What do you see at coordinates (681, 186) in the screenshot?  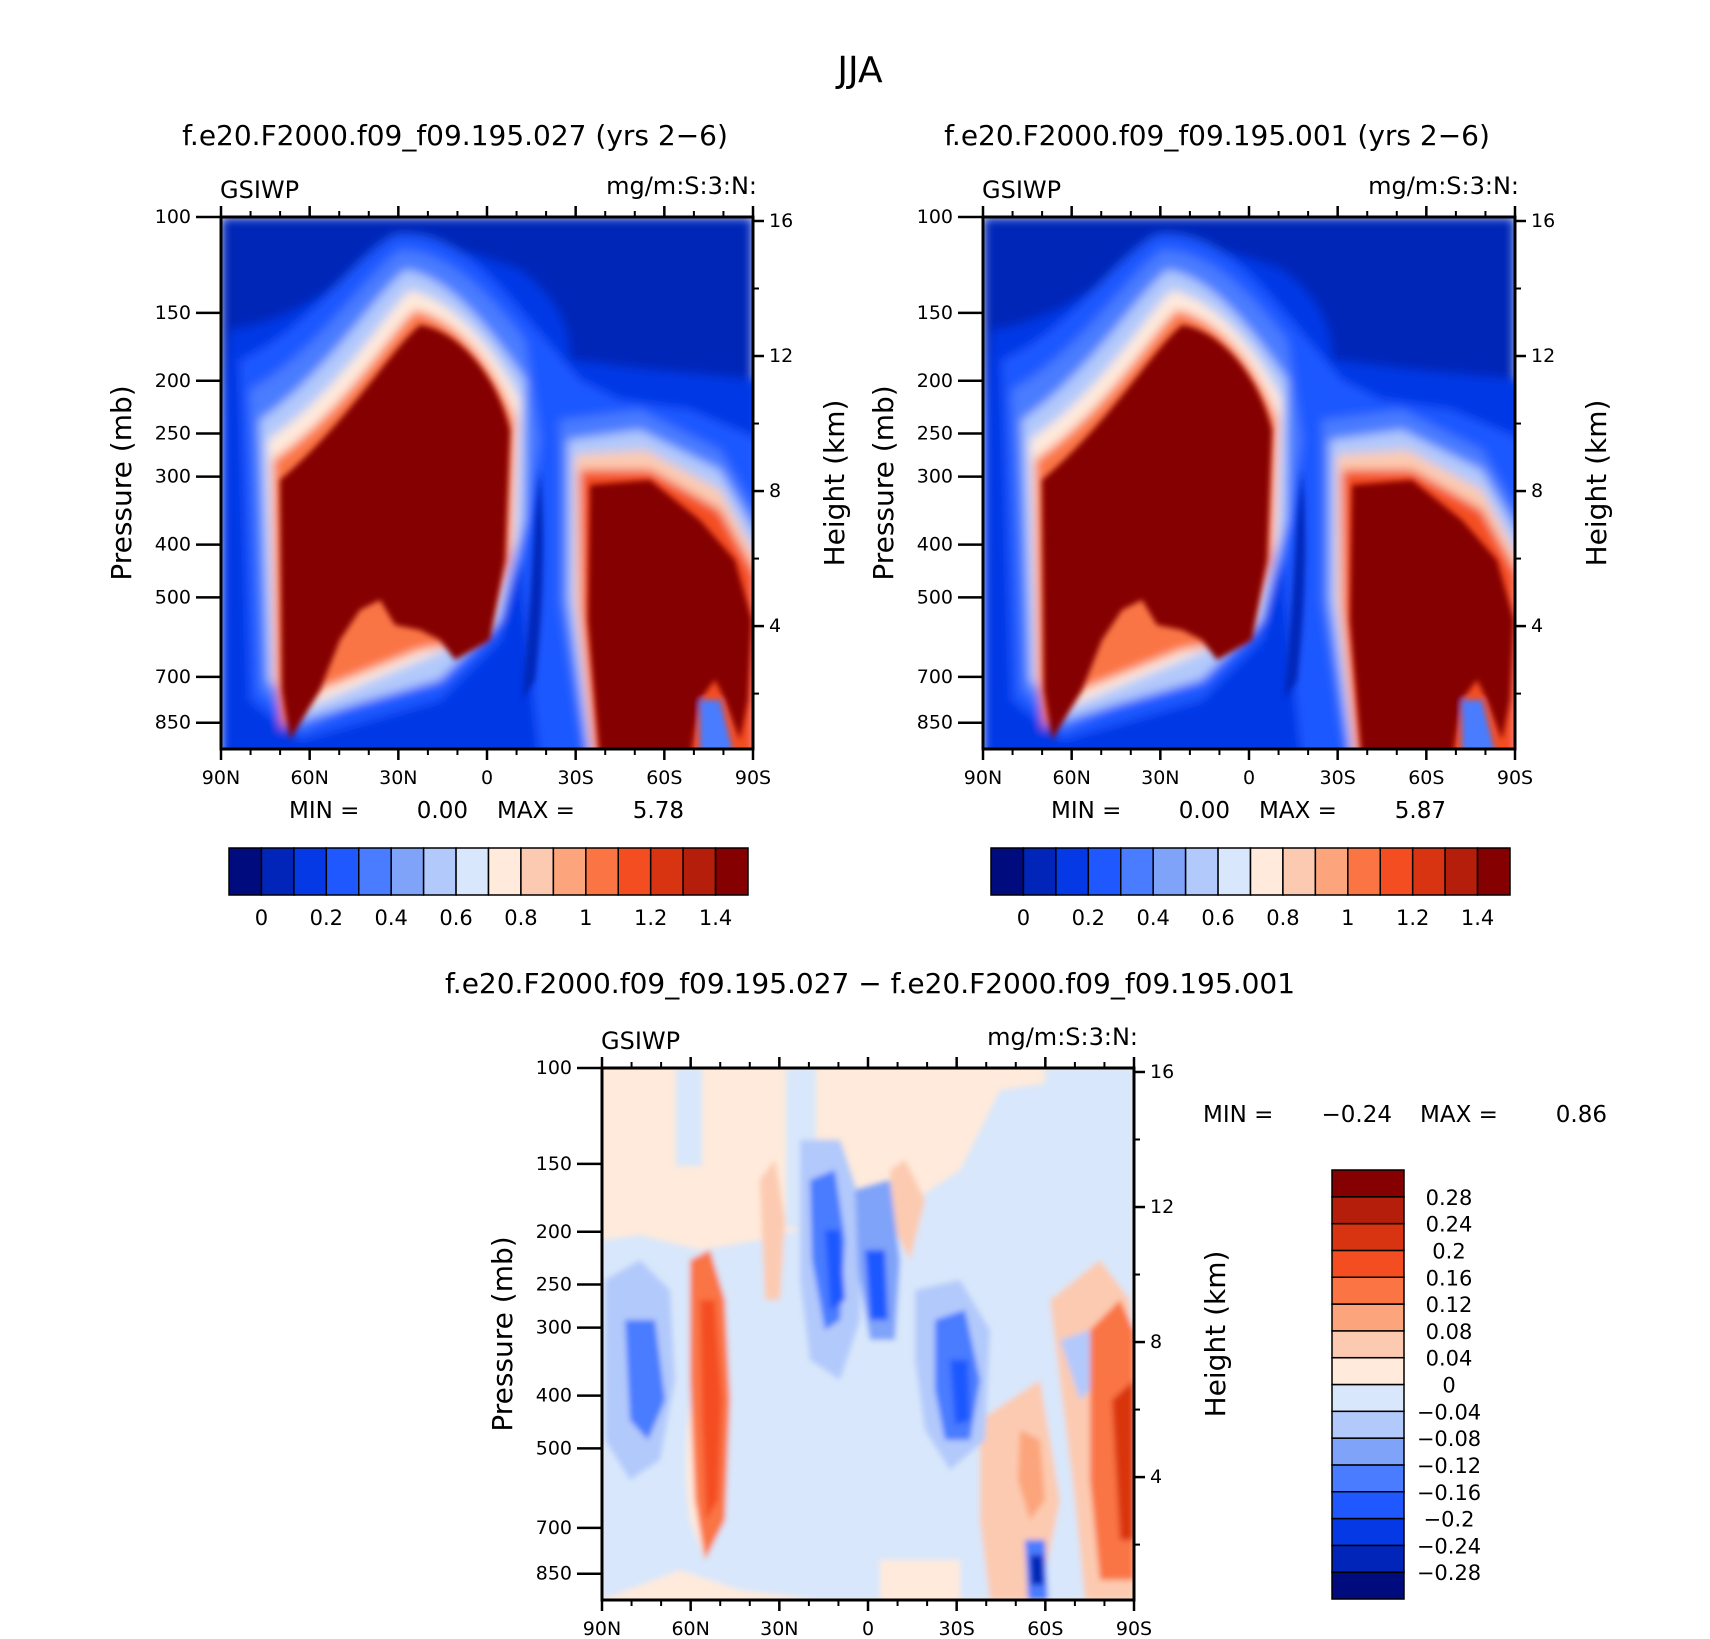 I see `panel-a-units: mg/m:S:3:N:` at bounding box center [681, 186].